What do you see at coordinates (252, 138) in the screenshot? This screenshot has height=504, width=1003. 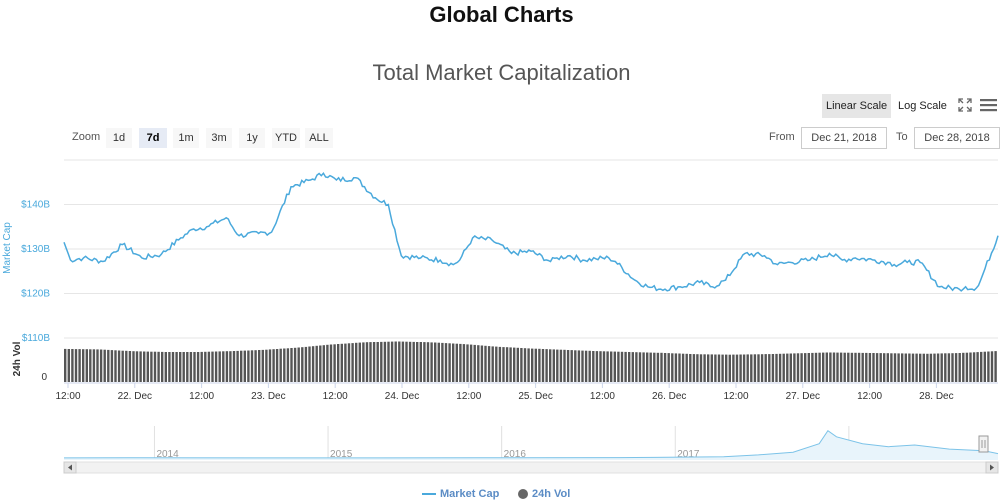 I see `zoom-1y-button: 1y` at bounding box center [252, 138].